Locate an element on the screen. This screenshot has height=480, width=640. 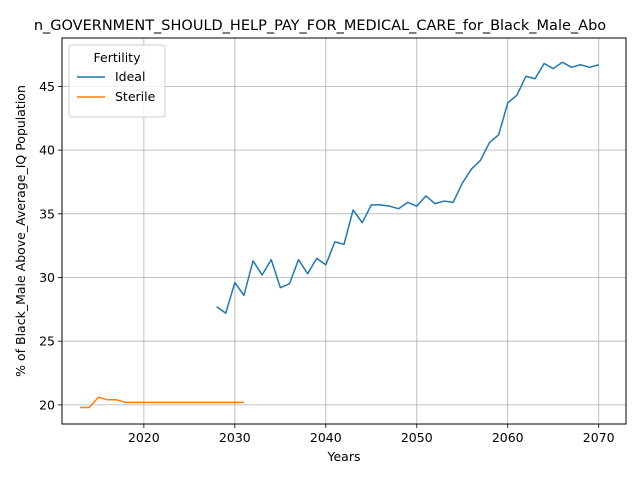
x-tick-label: 2020 is located at coordinates (144, 437).